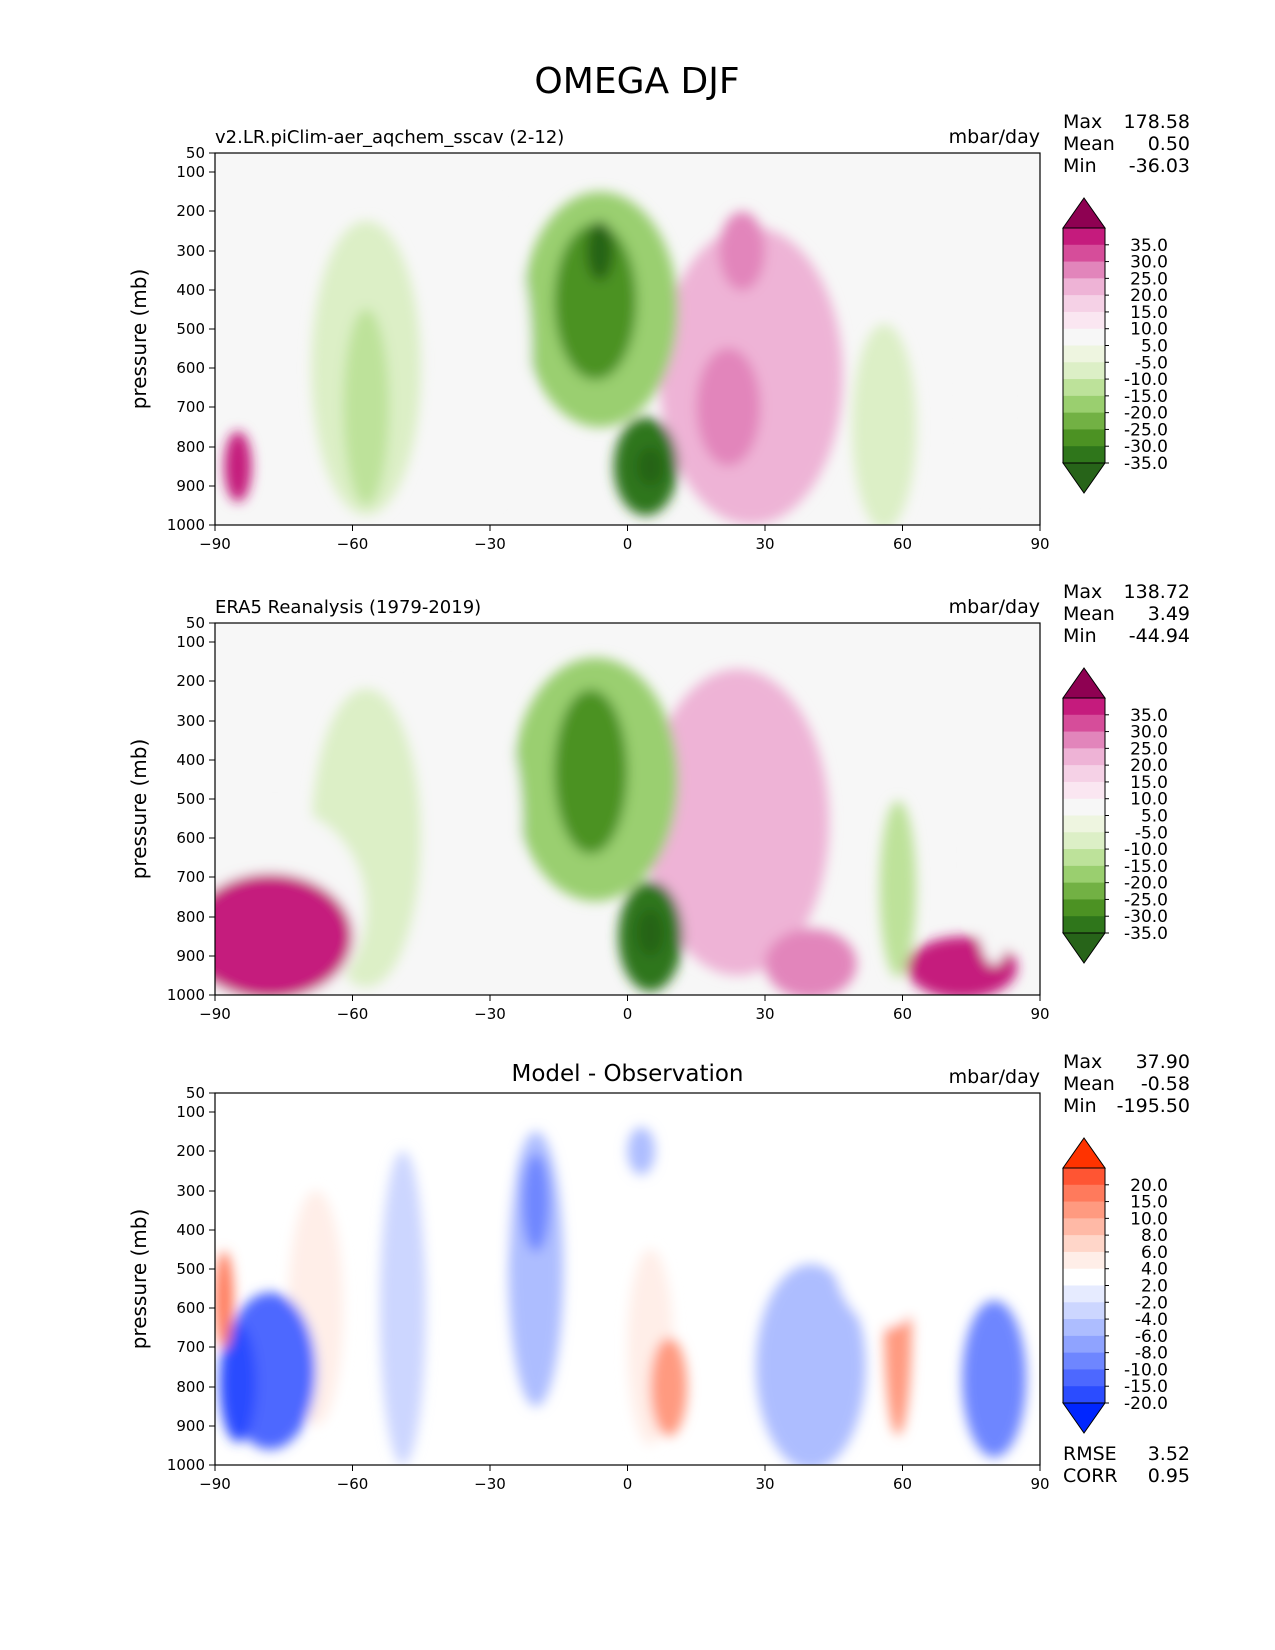  What do you see at coordinates (1149, 1203) in the screenshot?
I see `colorbar-label: 15.0` at bounding box center [1149, 1203].